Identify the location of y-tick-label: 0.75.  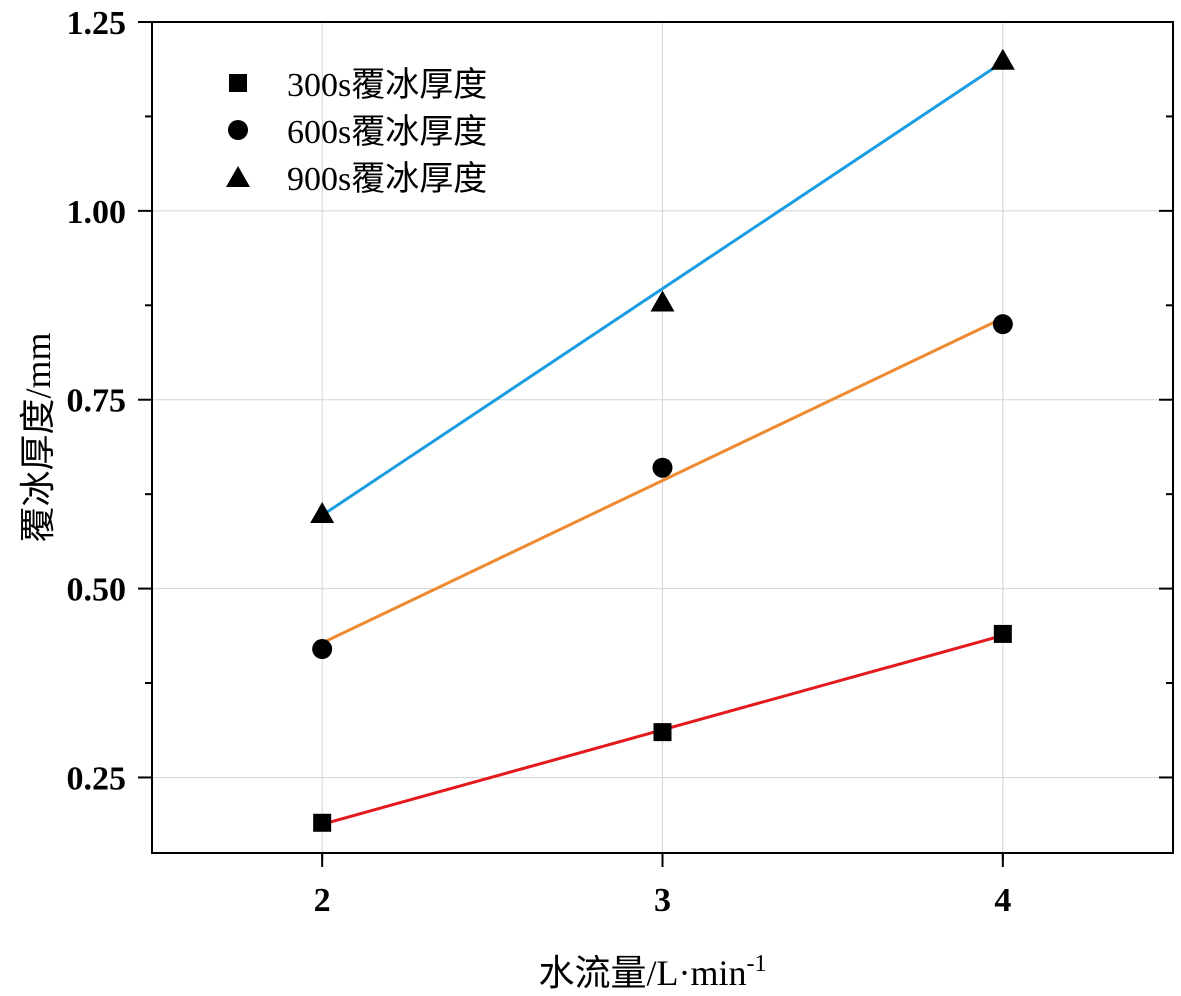
(97, 401).